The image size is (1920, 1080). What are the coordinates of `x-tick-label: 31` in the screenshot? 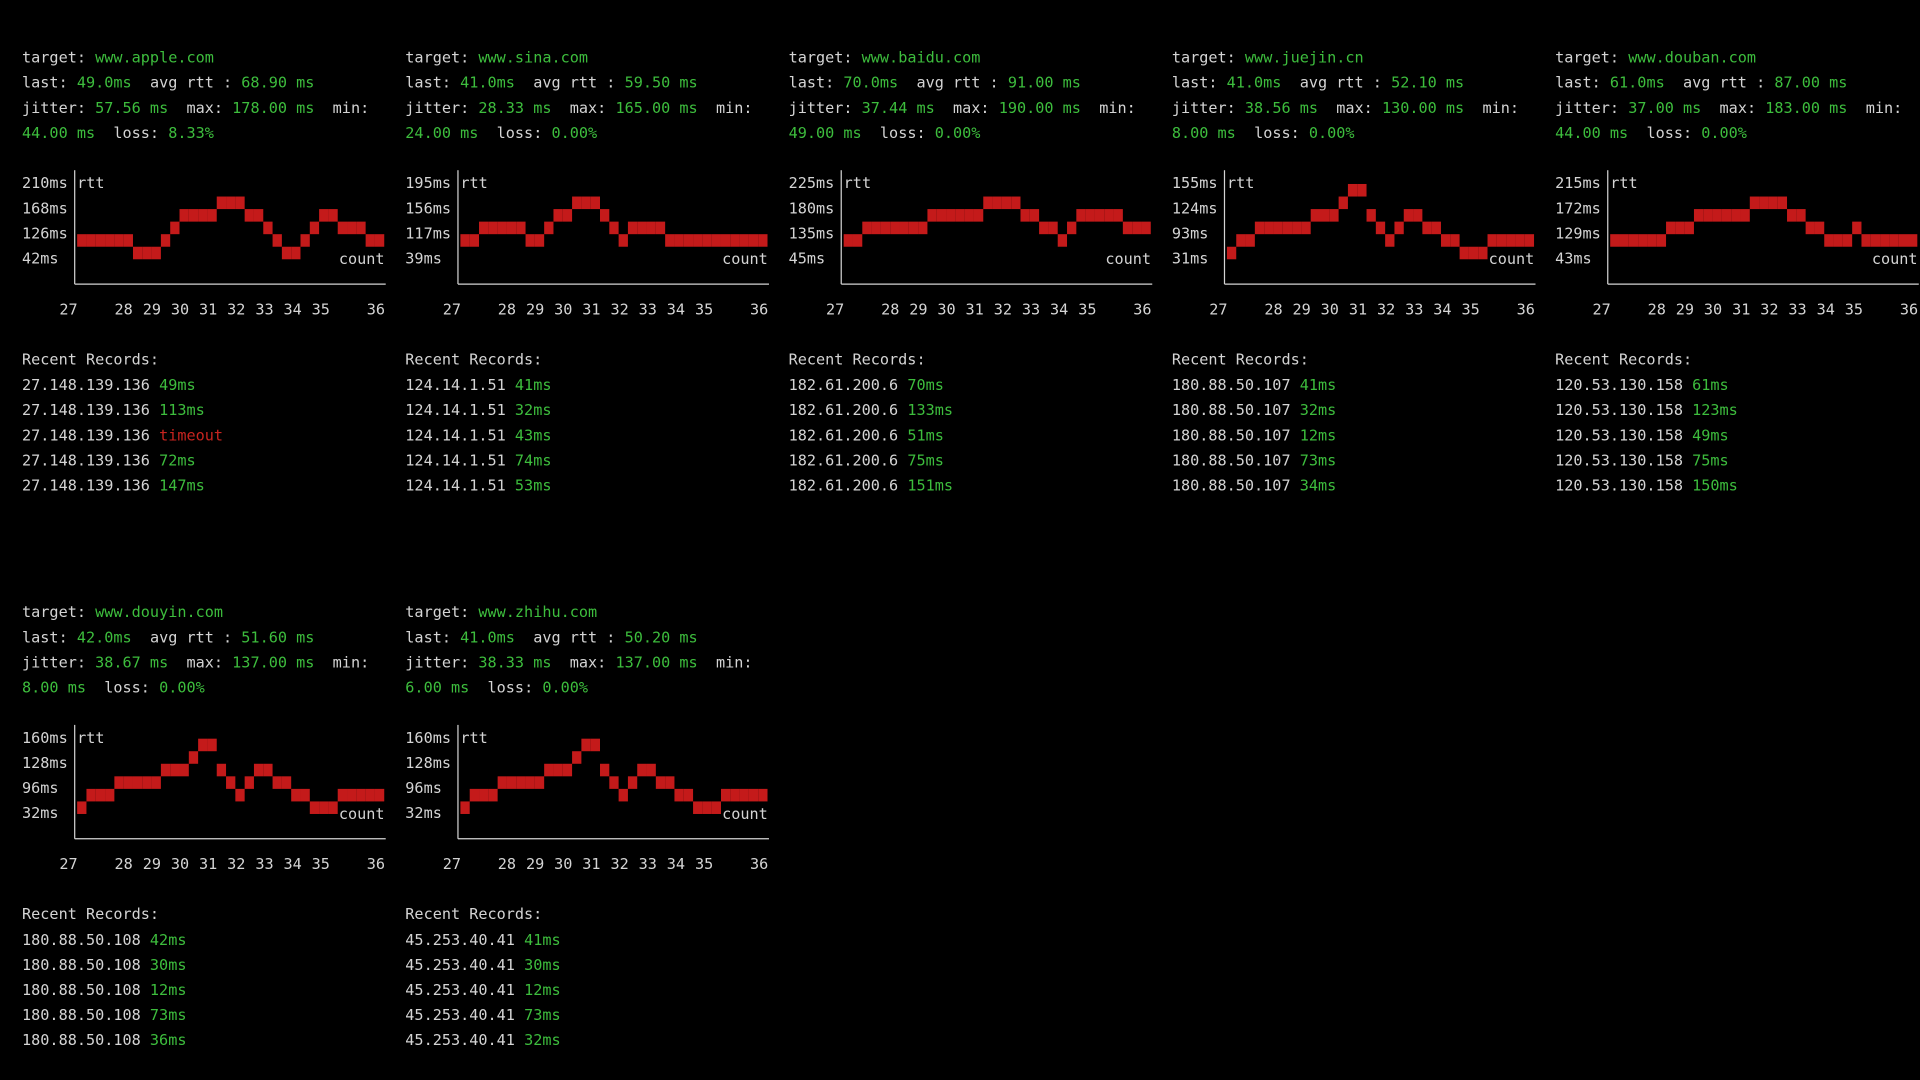 It's located at (975, 309).